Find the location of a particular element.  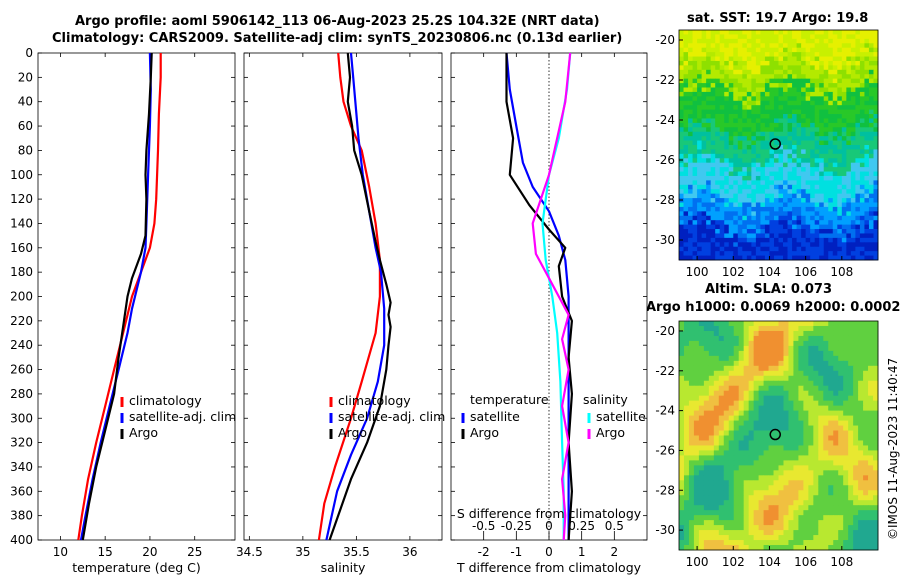

sst-map-xtick-label: 106 is located at coordinates (805, 272).